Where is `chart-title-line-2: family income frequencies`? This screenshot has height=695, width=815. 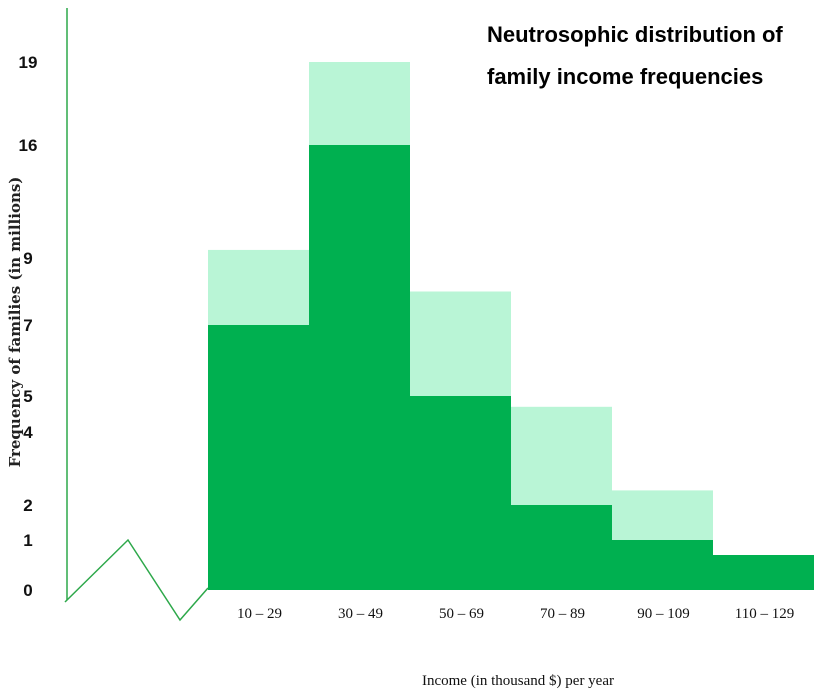
chart-title-line-2: family income frequencies is located at coordinates (625, 76).